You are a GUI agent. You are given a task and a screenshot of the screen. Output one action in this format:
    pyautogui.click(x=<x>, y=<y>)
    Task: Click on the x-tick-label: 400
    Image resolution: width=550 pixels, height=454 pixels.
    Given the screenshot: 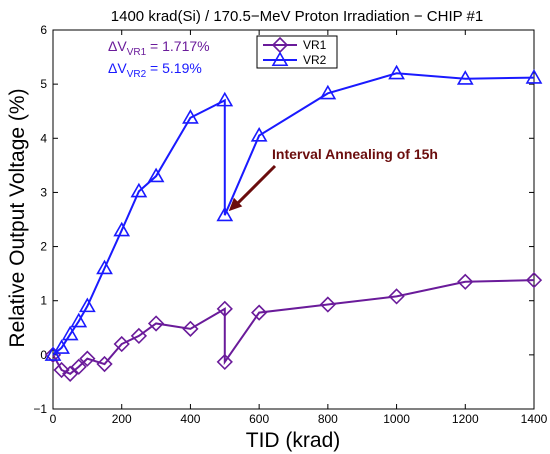 What is the action you would take?
    pyautogui.click(x=190, y=419)
    